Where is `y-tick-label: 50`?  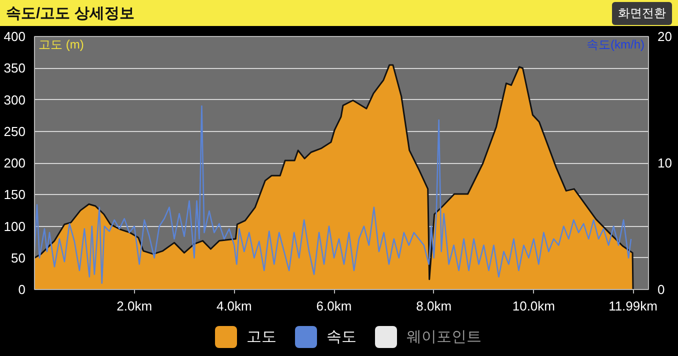
y-tick-label: 50 is located at coordinates (18, 258).